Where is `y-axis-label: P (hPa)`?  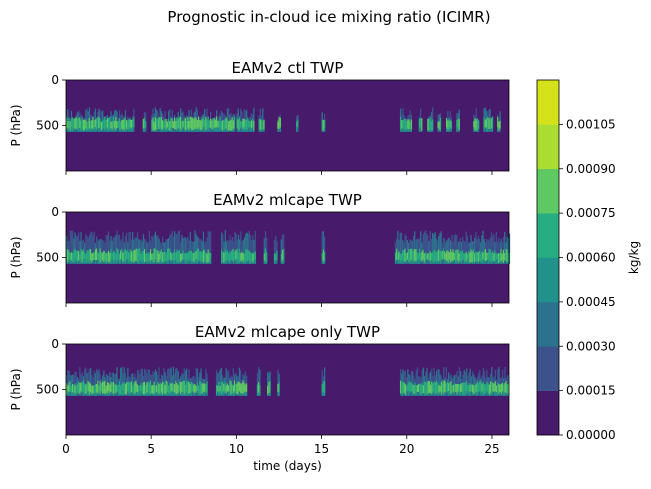
y-axis-label: P (hPa) is located at coordinates (16, 257).